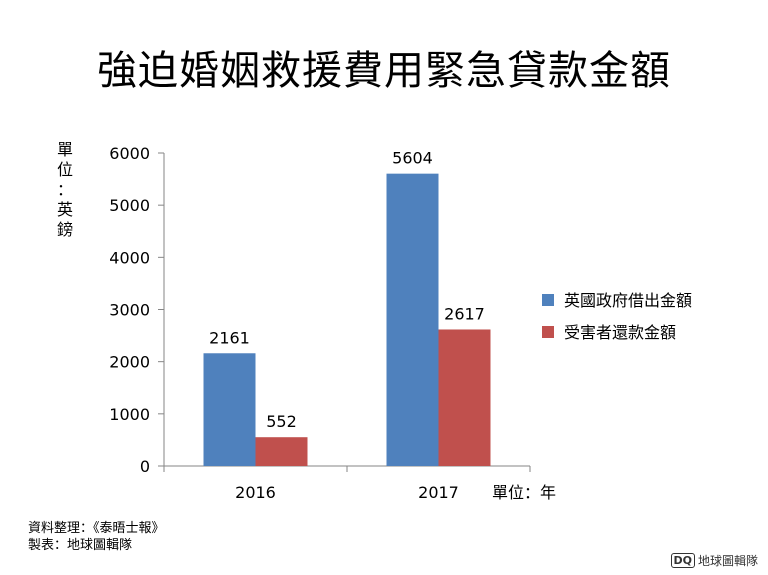  What do you see at coordinates (64, 209) in the screenshot?
I see `y-axis-label-char: 英` at bounding box center [64, 209].